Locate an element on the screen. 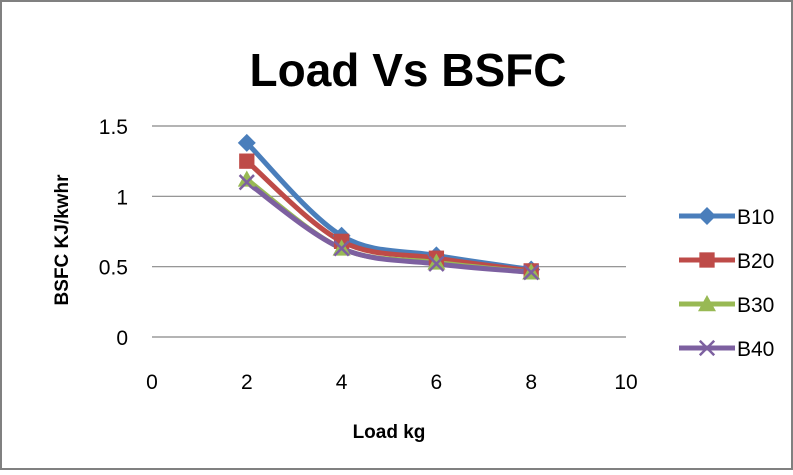 The image size is (793, 475). x-tick-label: 6 is located at coordinates (437, 382).